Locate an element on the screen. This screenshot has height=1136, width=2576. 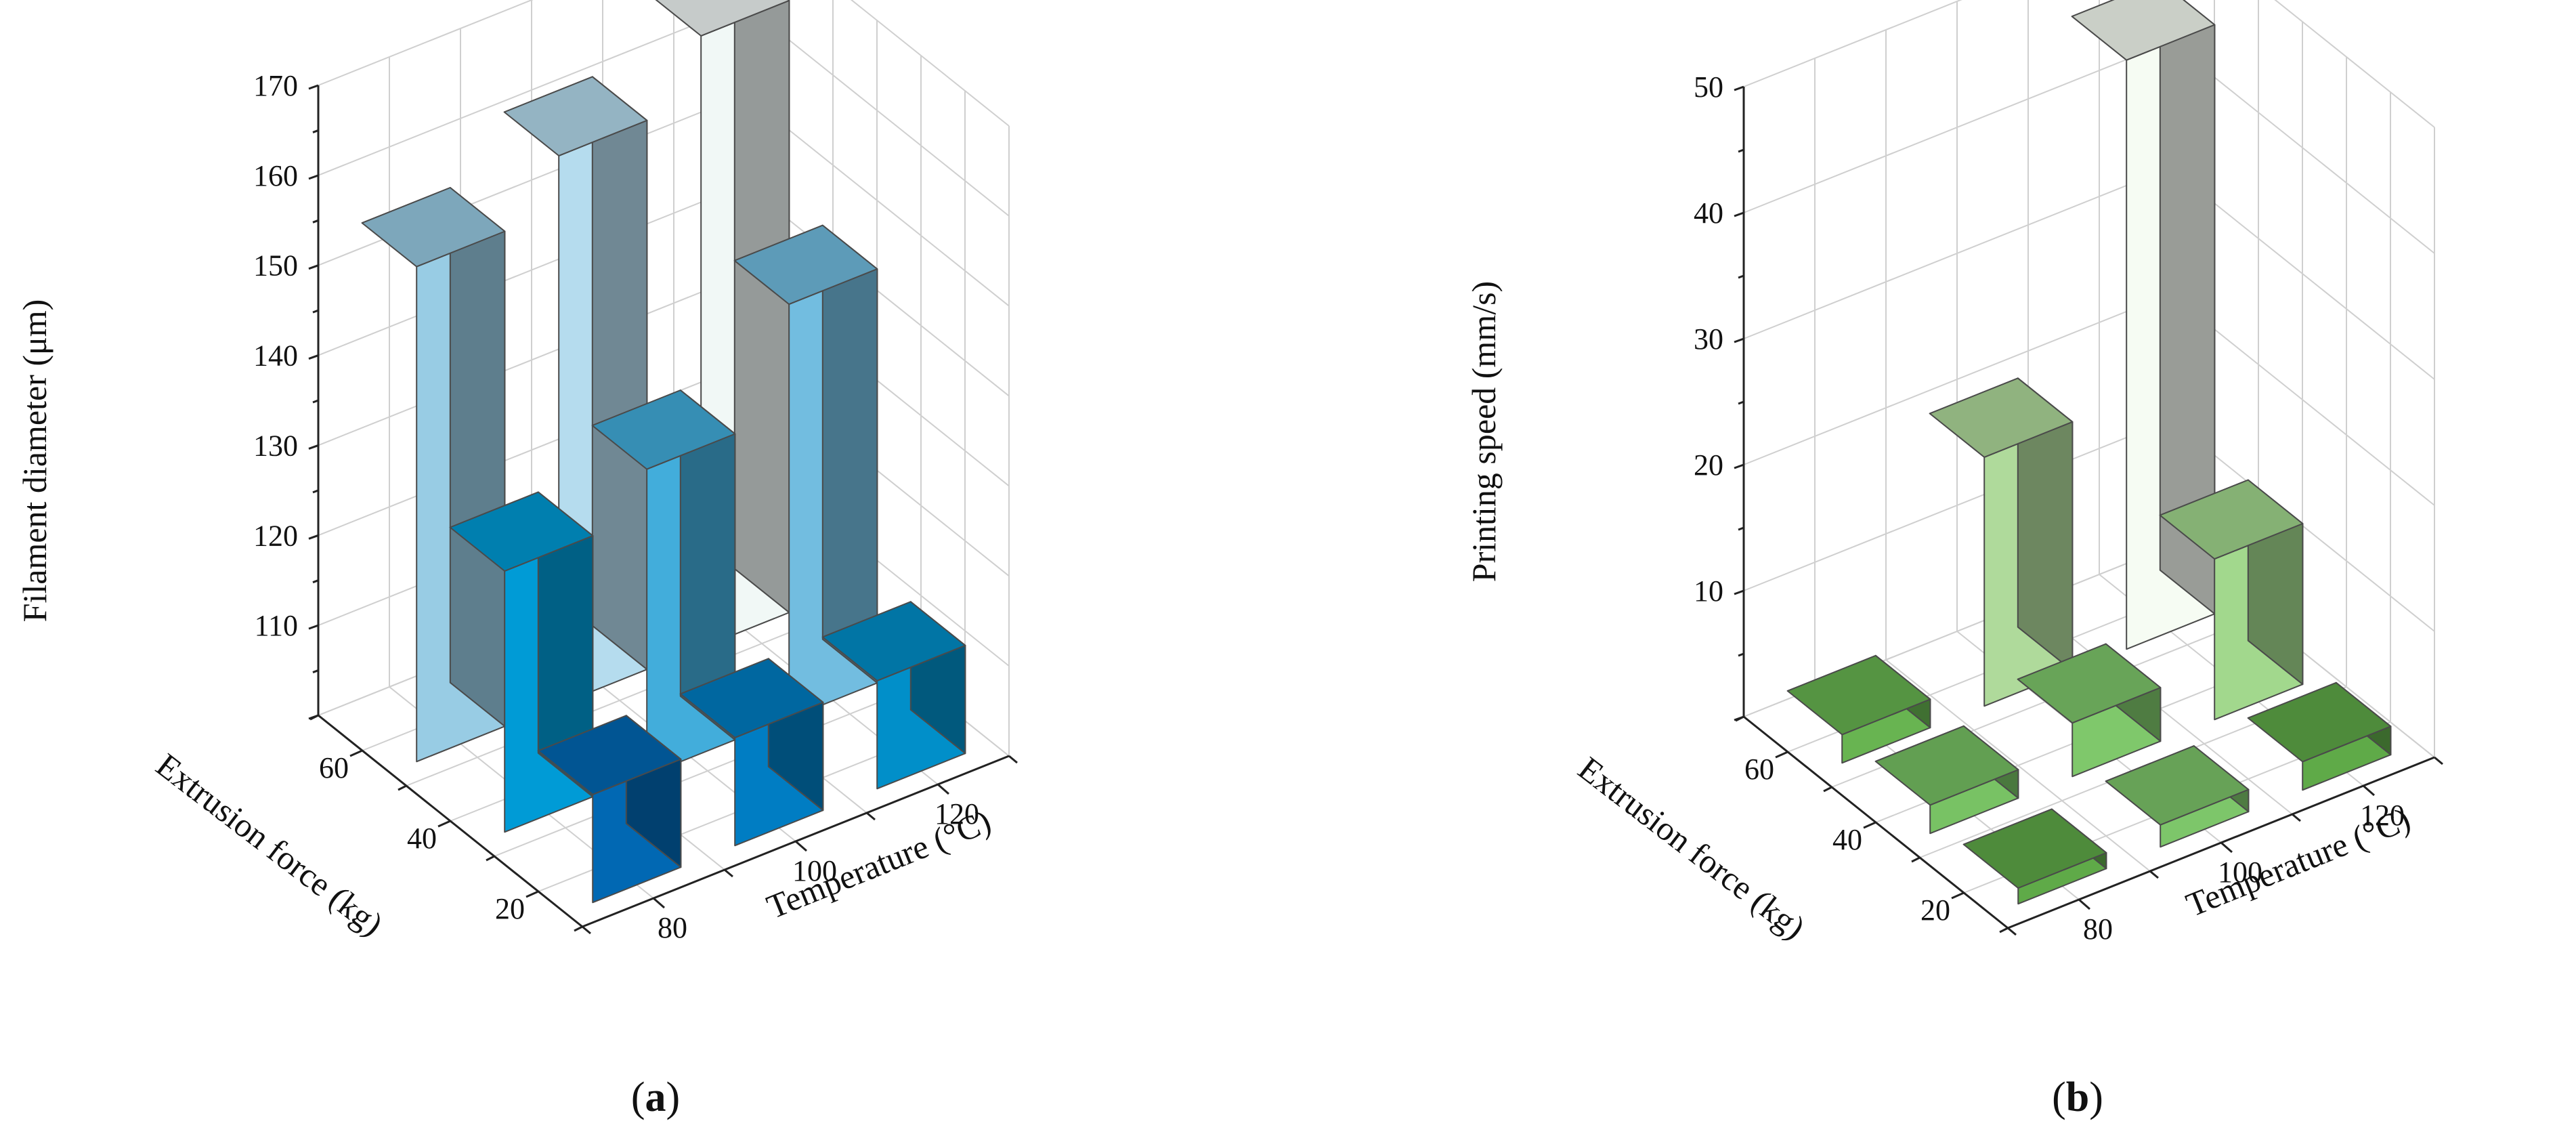
z-tick-label: 40 is located at coordinates (1708, 213).